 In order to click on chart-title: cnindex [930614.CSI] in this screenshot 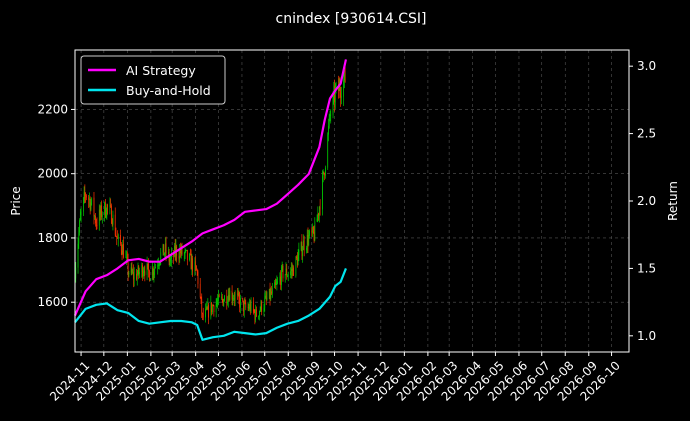, I will do `click(351, 19)`.